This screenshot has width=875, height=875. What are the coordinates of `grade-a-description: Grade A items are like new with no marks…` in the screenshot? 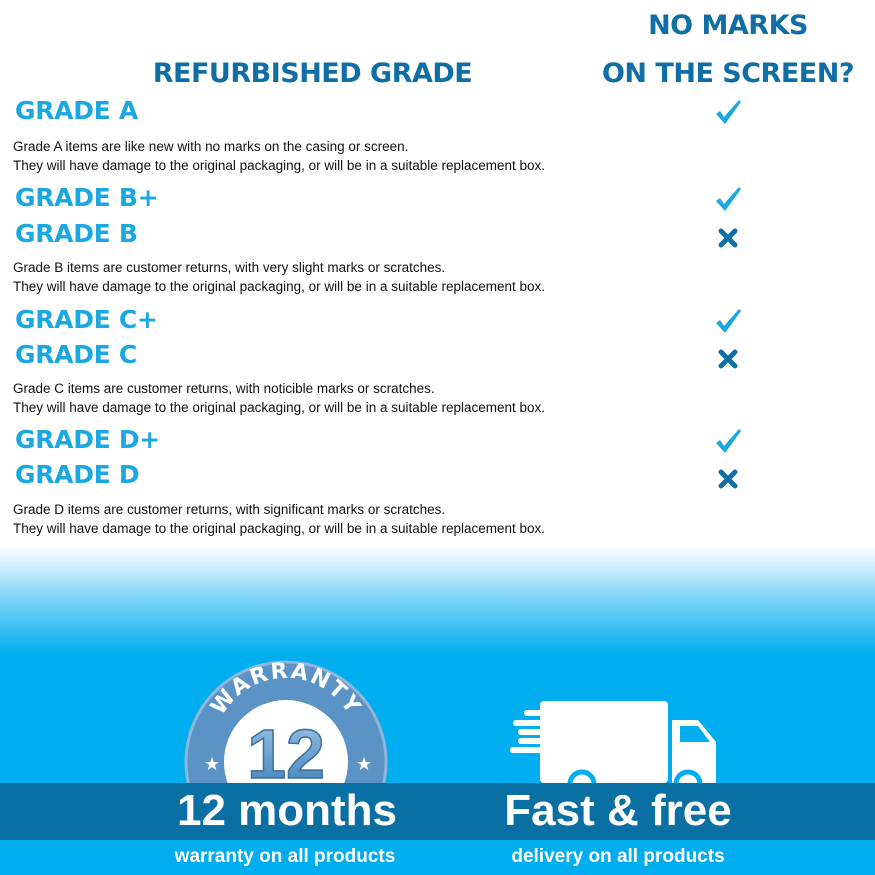 It's located at (279, 156).